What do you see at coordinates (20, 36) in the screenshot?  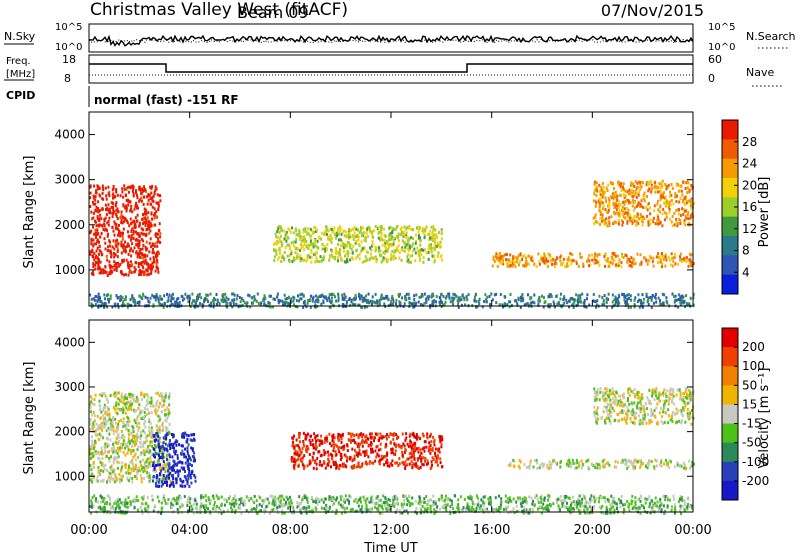 I see `nsky-label: N.Sky` at bounding box center [20, 36].